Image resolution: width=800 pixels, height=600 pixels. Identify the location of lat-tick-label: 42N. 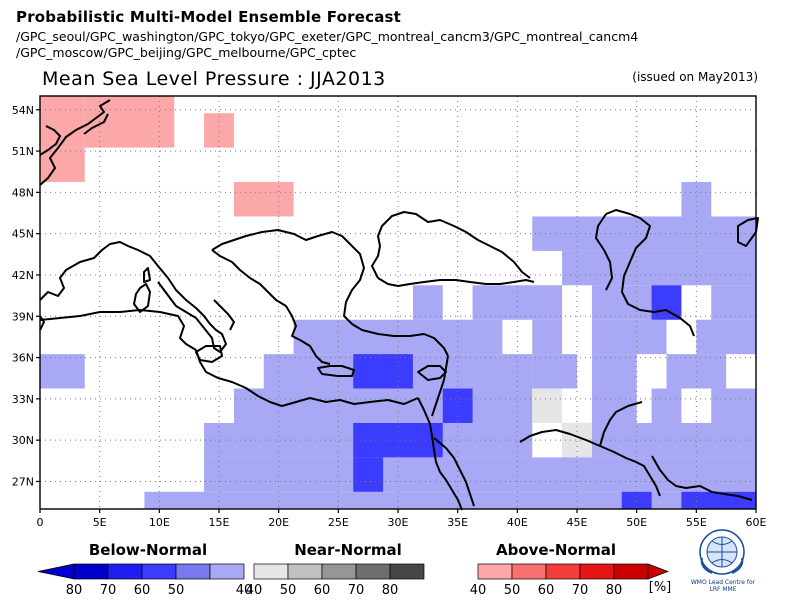
(23, 275).